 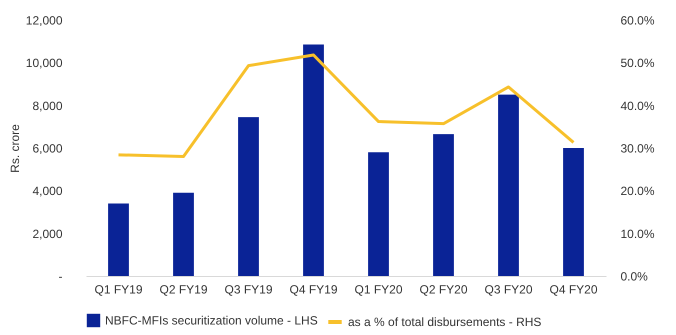 I want to click on y-tick-label: 8,000, so click(x=47, y=105).